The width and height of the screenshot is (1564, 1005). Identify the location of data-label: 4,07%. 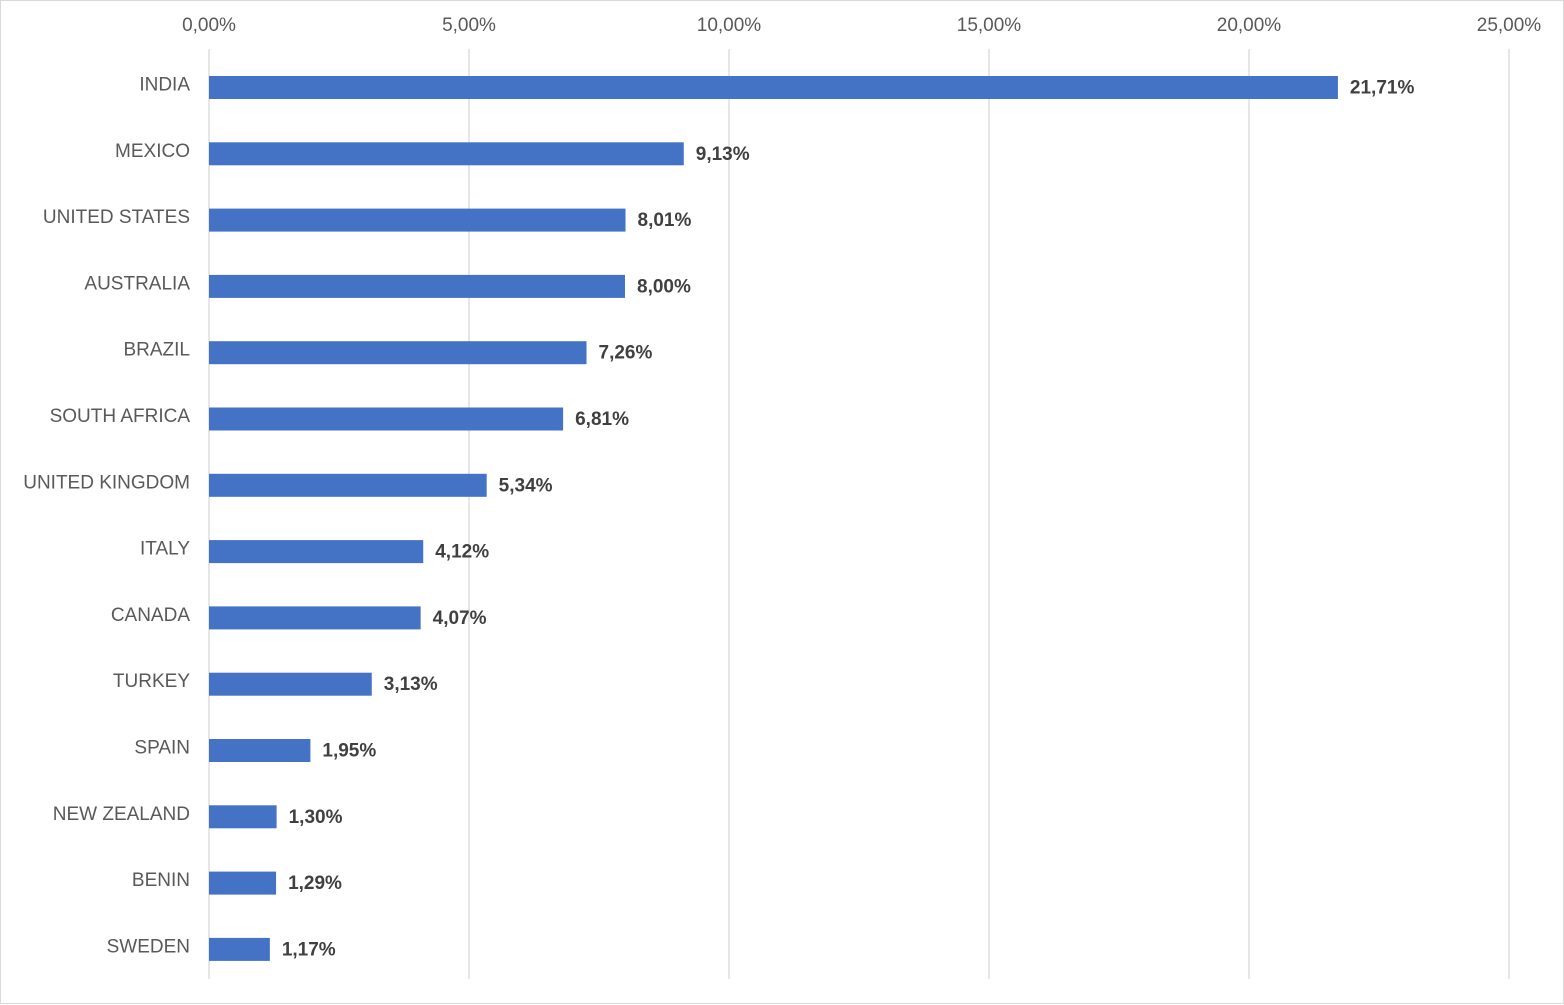
(460, 618).